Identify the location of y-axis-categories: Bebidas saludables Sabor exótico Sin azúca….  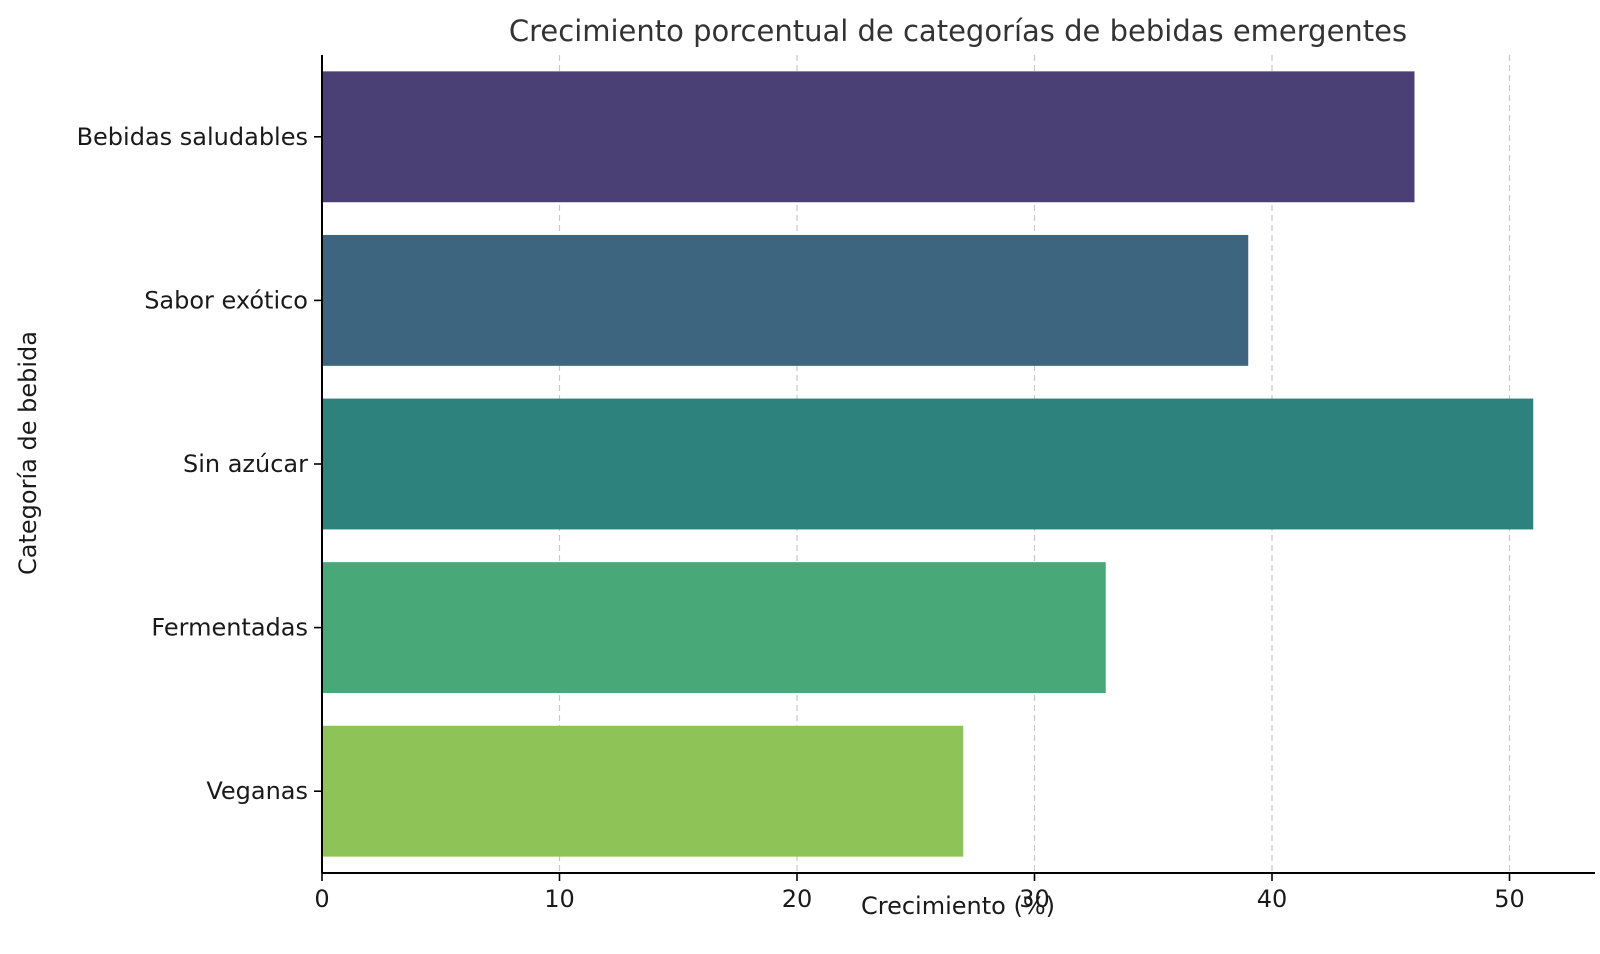
(199, 464).